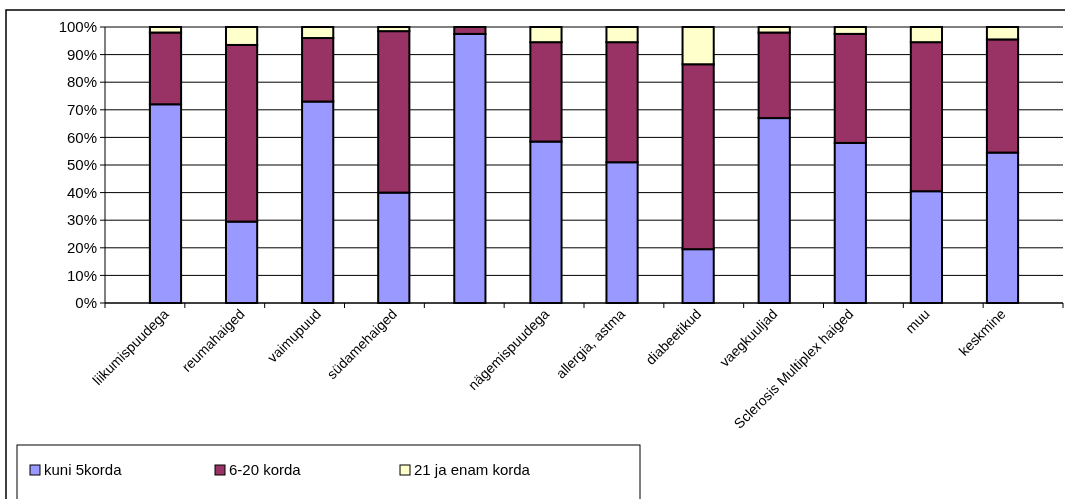  Describe the element at coordinates (81, 192) in the screenshot. I see `y-tick-label: 40%` at that location.